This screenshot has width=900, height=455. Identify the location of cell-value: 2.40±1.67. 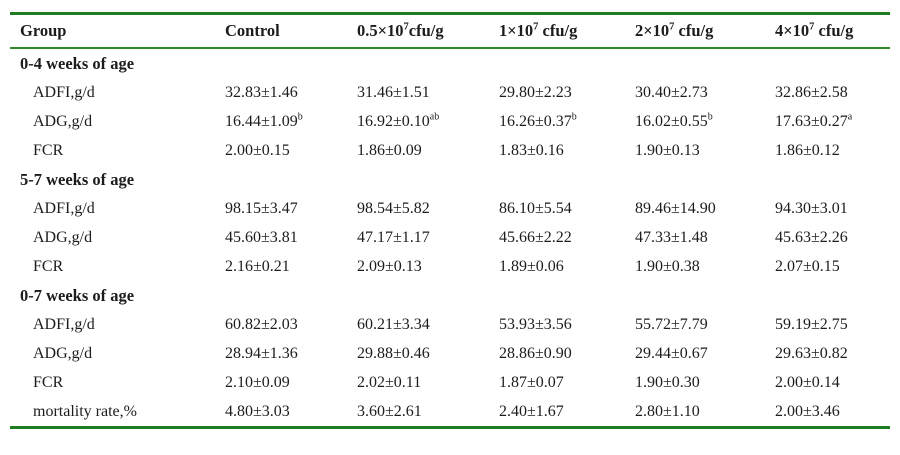
(531, 411).